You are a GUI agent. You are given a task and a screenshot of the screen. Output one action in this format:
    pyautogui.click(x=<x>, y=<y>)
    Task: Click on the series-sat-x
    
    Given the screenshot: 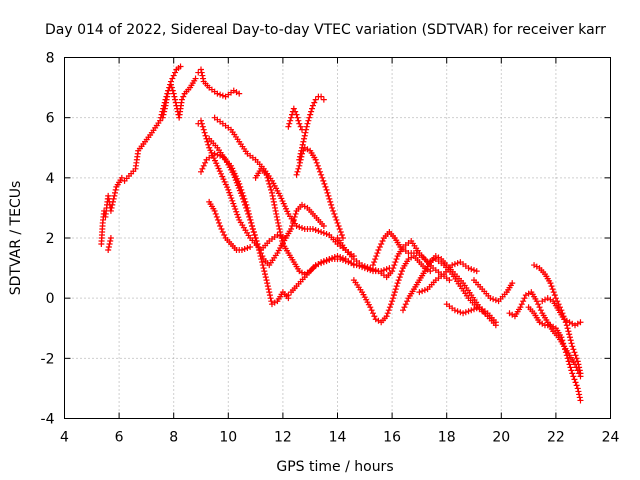 What is the action you would take?
    pyautogui.click(x=557, y=319)
    